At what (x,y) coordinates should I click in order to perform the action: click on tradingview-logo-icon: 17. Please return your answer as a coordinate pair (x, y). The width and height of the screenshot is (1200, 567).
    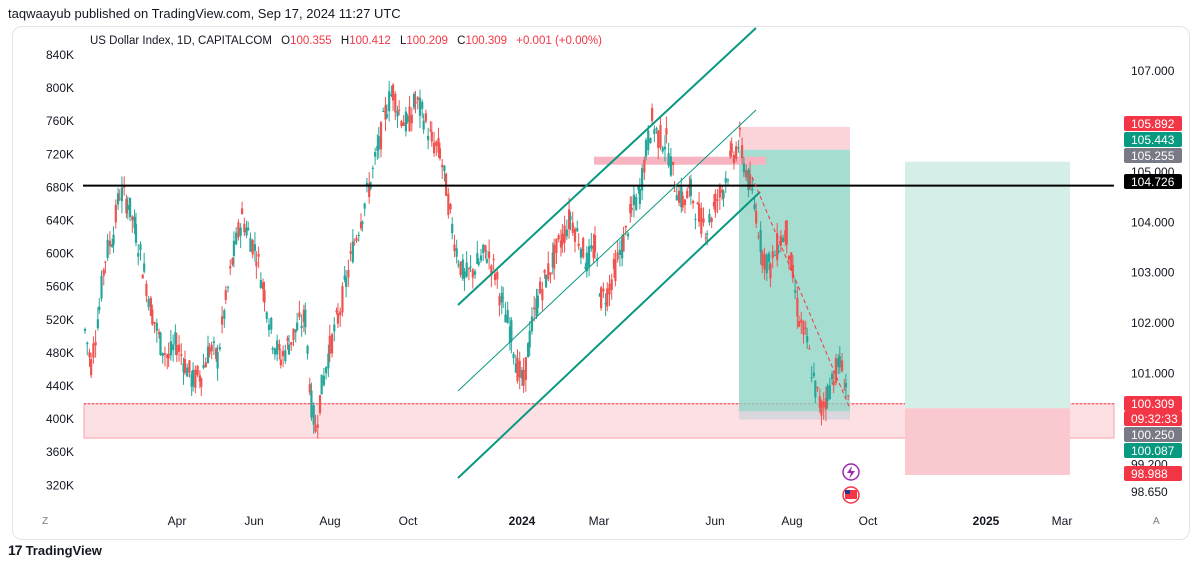
    Looking at the image, I should click on (15, 550).